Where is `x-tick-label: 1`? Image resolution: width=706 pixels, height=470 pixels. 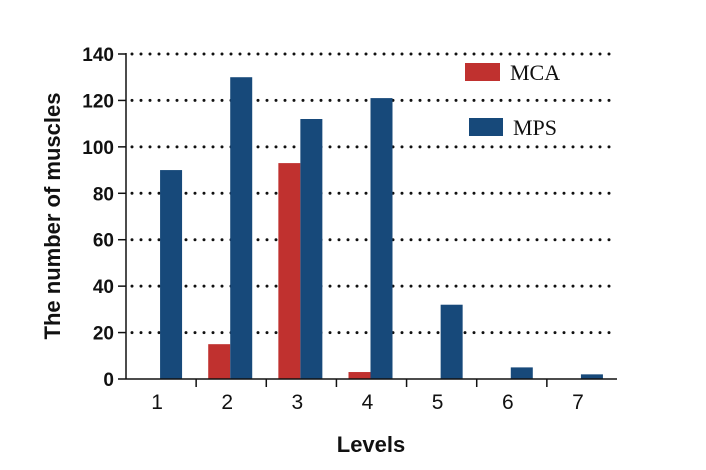 x-tick-label: 1 is located at coordinates (157, 402).